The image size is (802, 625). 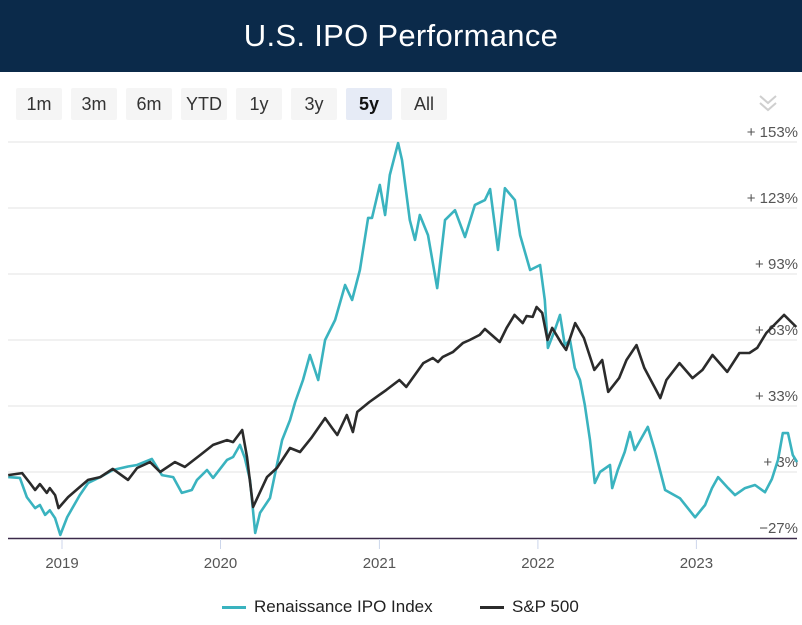 I want to click on x-tick-label: 2019, so click(x=61, y=563).